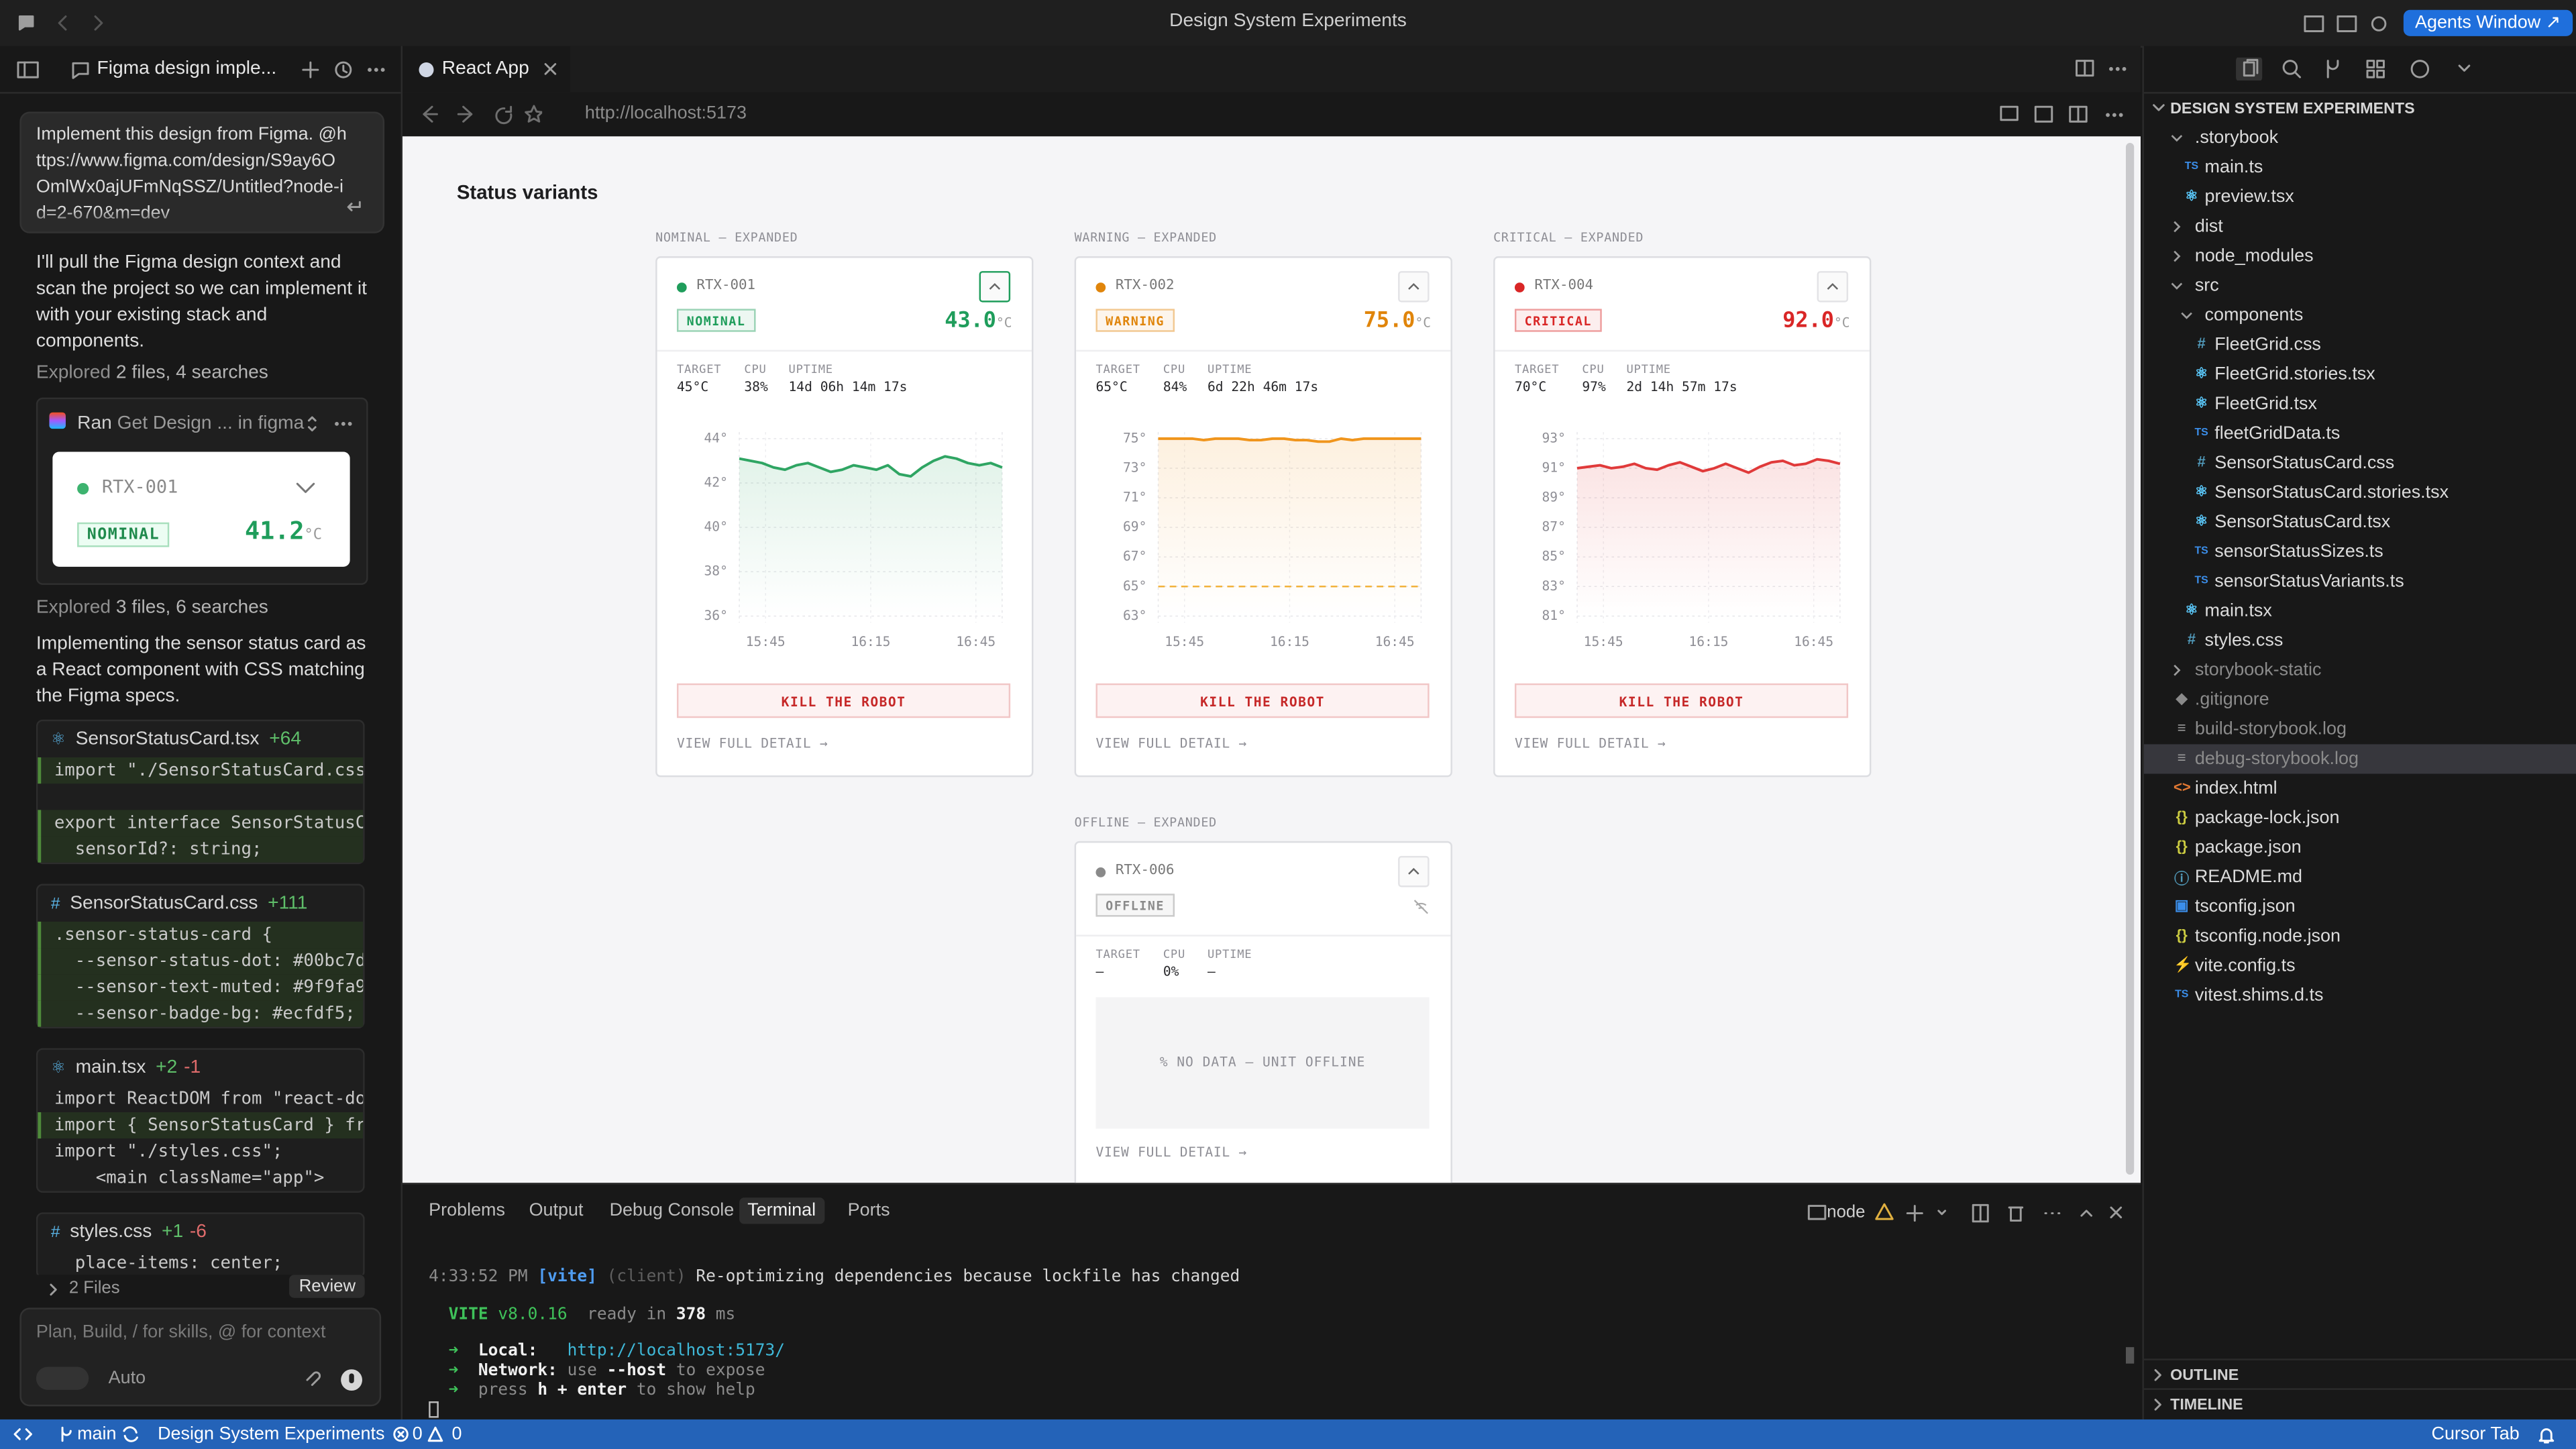 The image size is (2576, 1449). Describe the element at coordinates (2360, 670) in the screenshot. I see `folder-row: storybook-static` at that location.